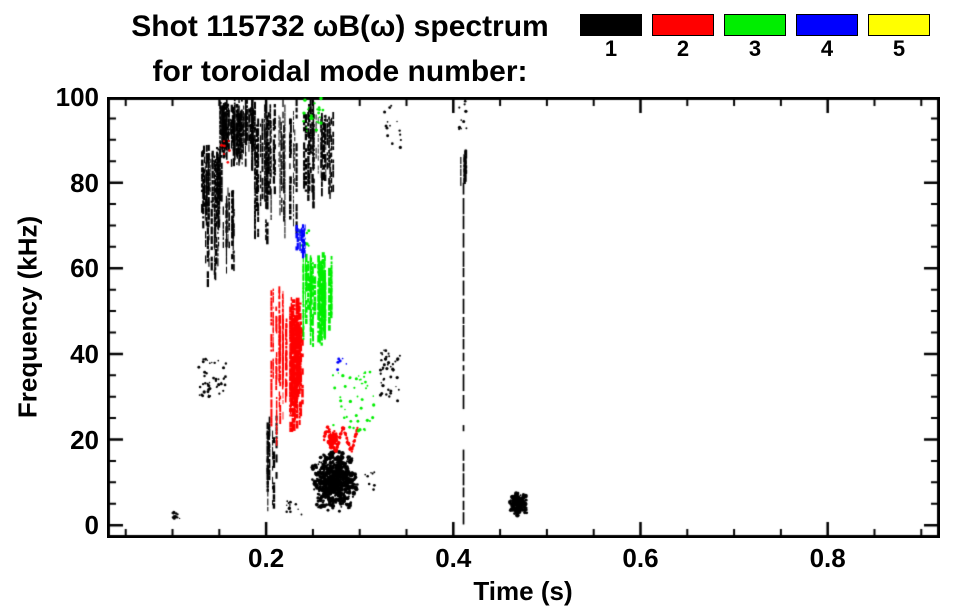 Image resolution: width=963 pixels, height=615 pixels. Describe the element at coordinates (27, 317) in the screenshot. I see `y-axis-title: Frequency (kHz)` at that location.